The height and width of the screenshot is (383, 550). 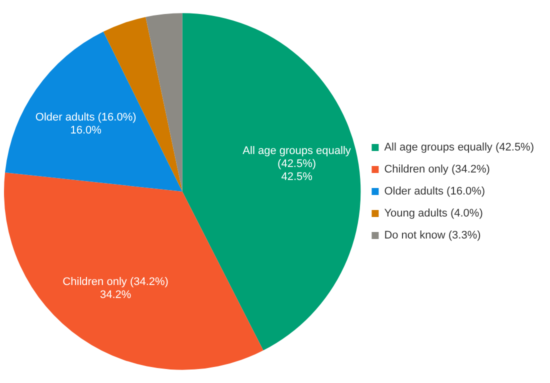 What do you see at coordinates (432, 236) in the screenshot?
I see `legend-label: Do not know (3.3%)` at bounding box center [432, 236].